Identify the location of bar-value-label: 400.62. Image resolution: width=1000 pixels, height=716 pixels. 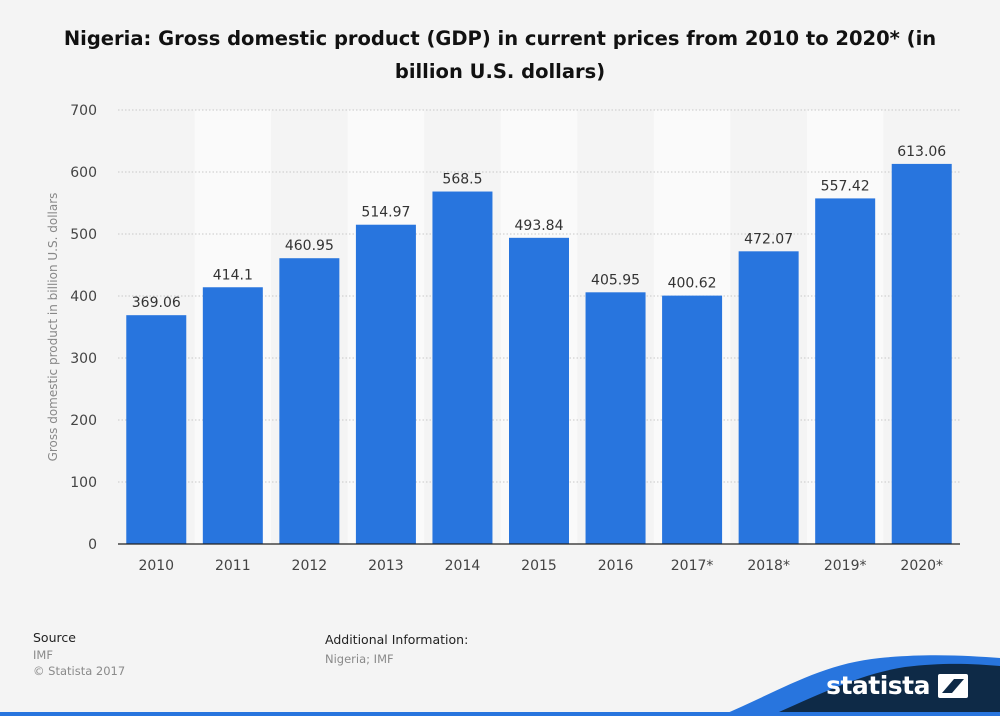
(692, 284).